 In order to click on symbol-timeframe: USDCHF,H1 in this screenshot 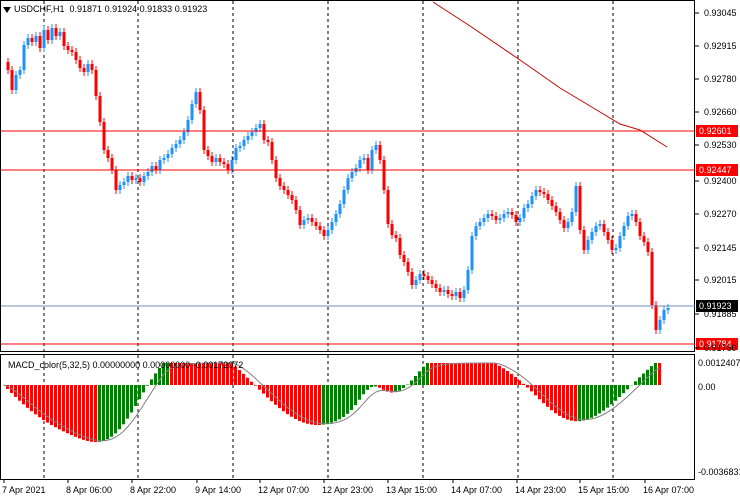, I will do `click(39, 9)`.